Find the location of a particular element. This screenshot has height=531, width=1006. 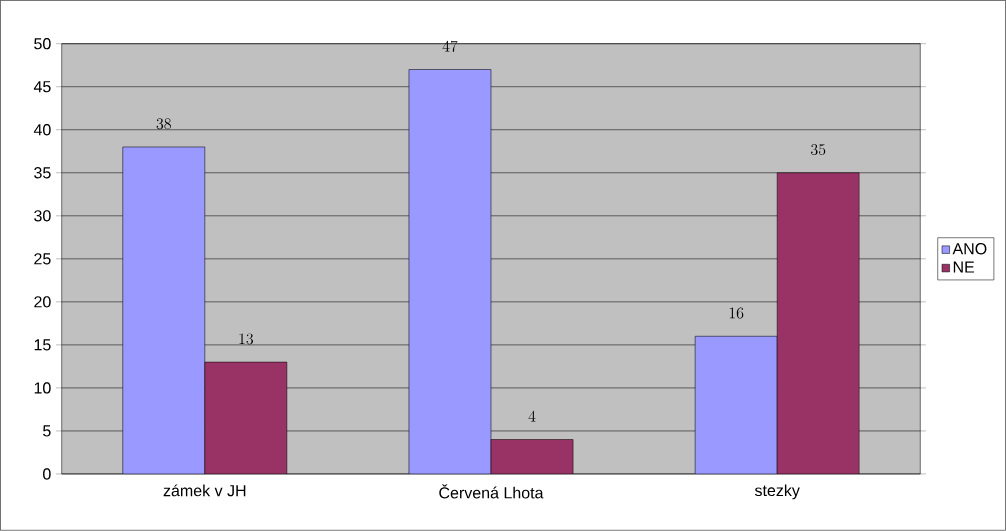

data-label: 35 is located at coordinates (818, 150).